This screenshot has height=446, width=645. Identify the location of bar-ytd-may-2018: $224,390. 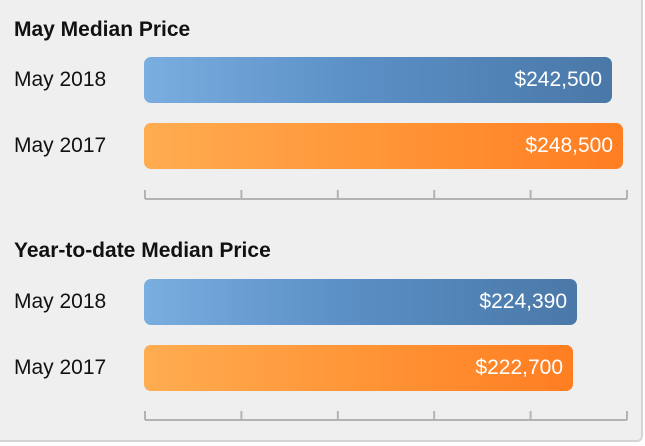
(360, 302).